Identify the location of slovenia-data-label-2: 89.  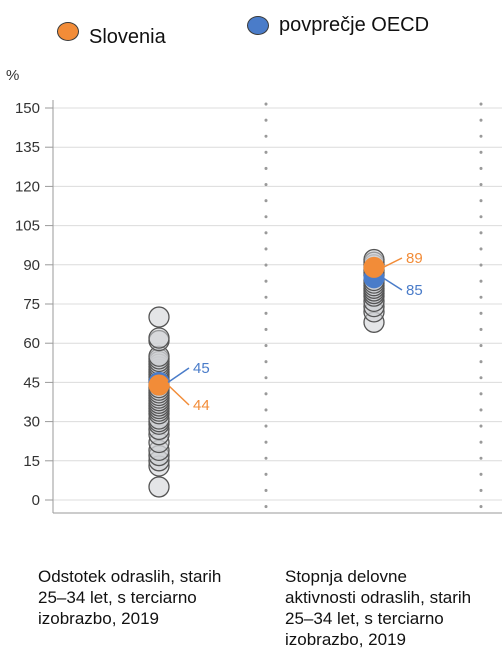
(414, 258).